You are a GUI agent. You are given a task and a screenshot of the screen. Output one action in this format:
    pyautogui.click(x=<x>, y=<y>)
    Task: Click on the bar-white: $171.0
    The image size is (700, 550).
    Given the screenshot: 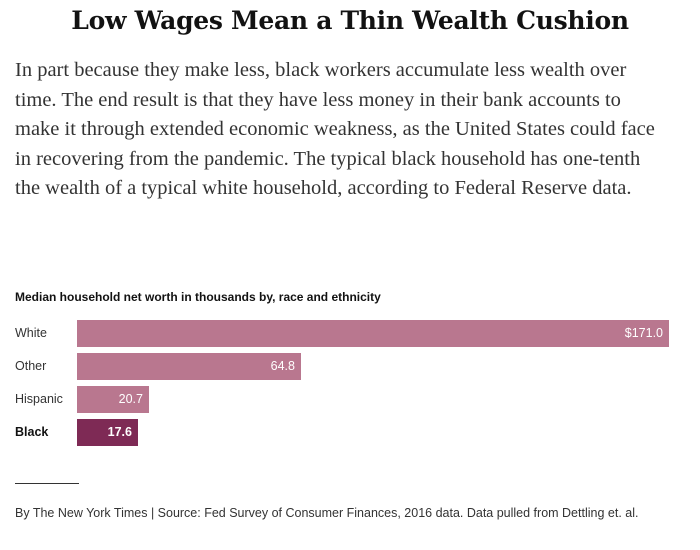 What is the action you would take?
    pyautogui.click(x=373, y=333)
    